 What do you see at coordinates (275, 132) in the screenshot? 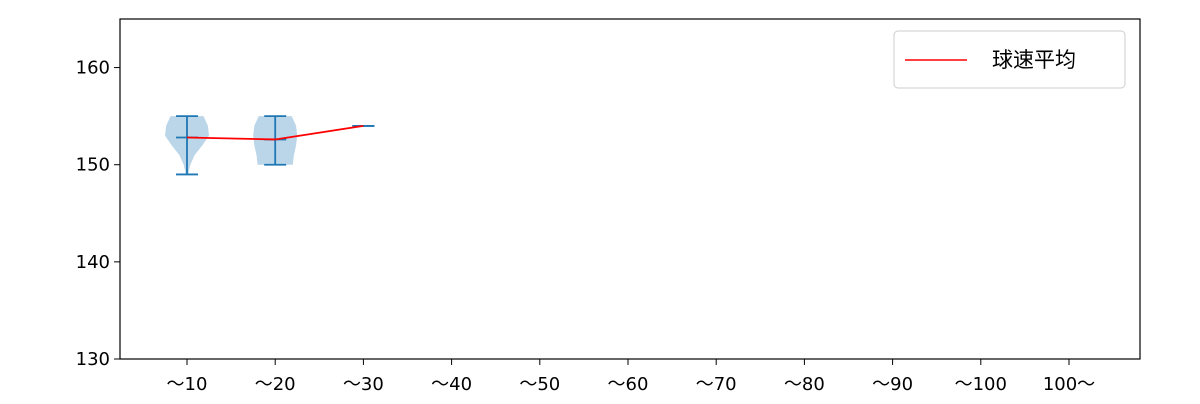
I see `mean-line` at bounding box center [275, 132].